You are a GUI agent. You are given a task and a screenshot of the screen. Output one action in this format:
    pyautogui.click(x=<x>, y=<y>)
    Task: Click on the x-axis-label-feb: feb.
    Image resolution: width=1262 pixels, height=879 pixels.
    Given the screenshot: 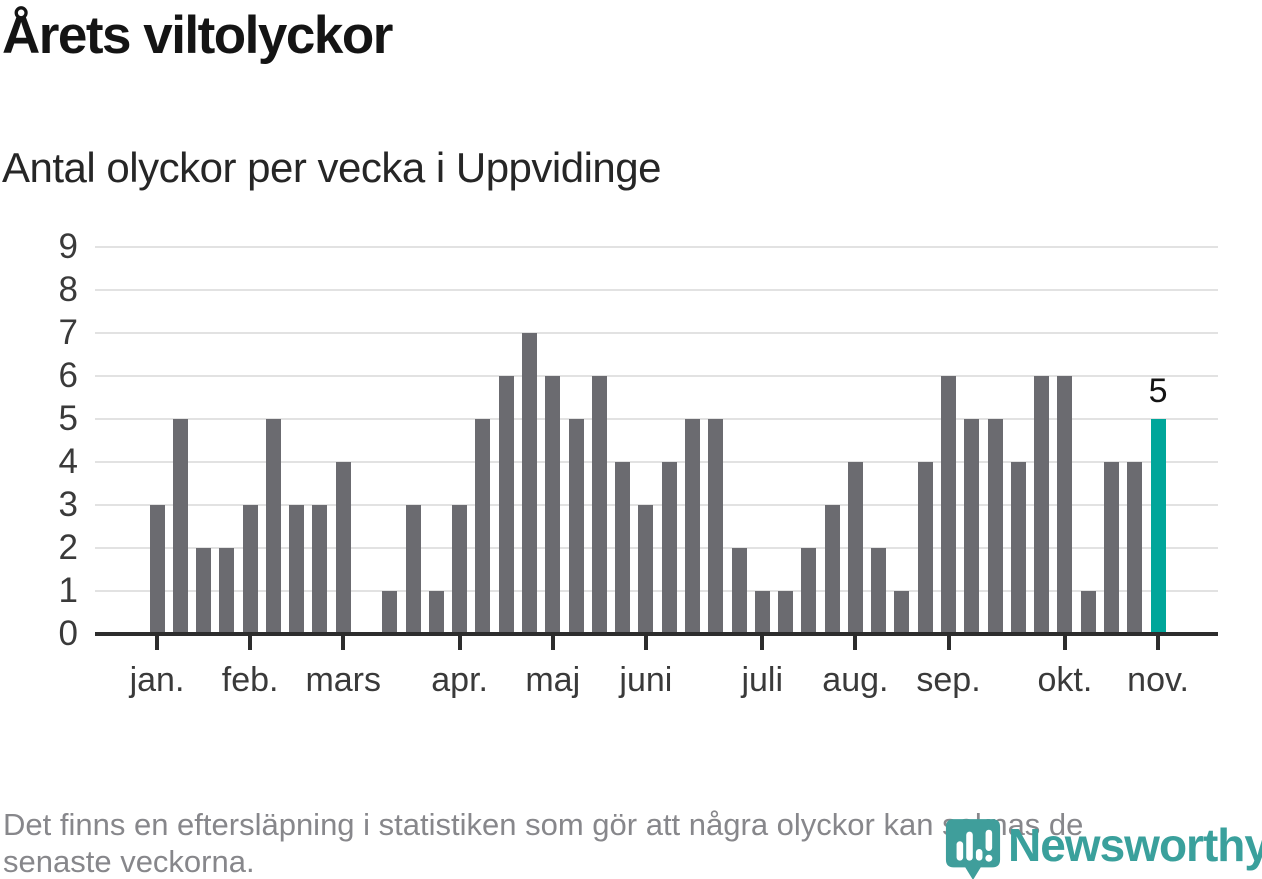 What is the action you would take?
    pyautogui.click(x=250, y=680)
    